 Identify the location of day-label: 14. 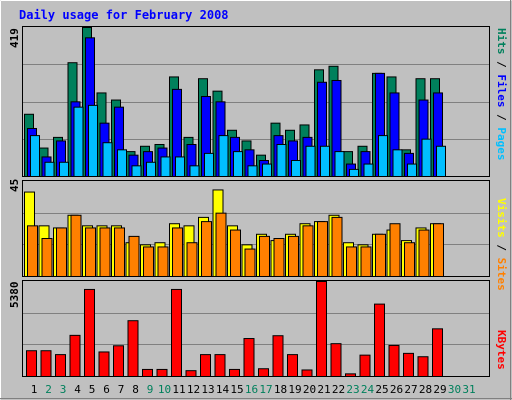
(223, 389).